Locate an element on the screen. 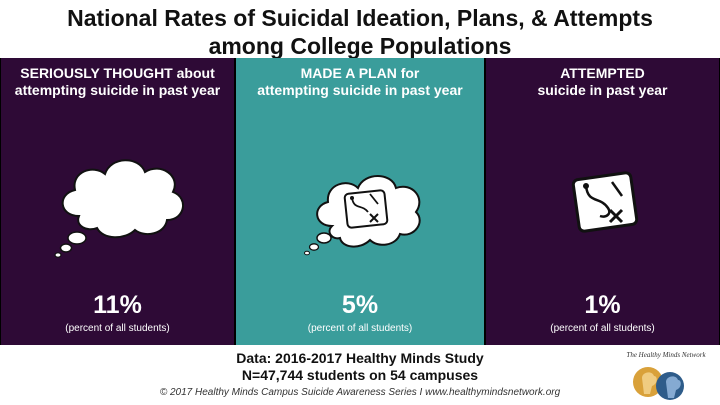  title-line-2: among College Populations is located at coordinates (360, 46).